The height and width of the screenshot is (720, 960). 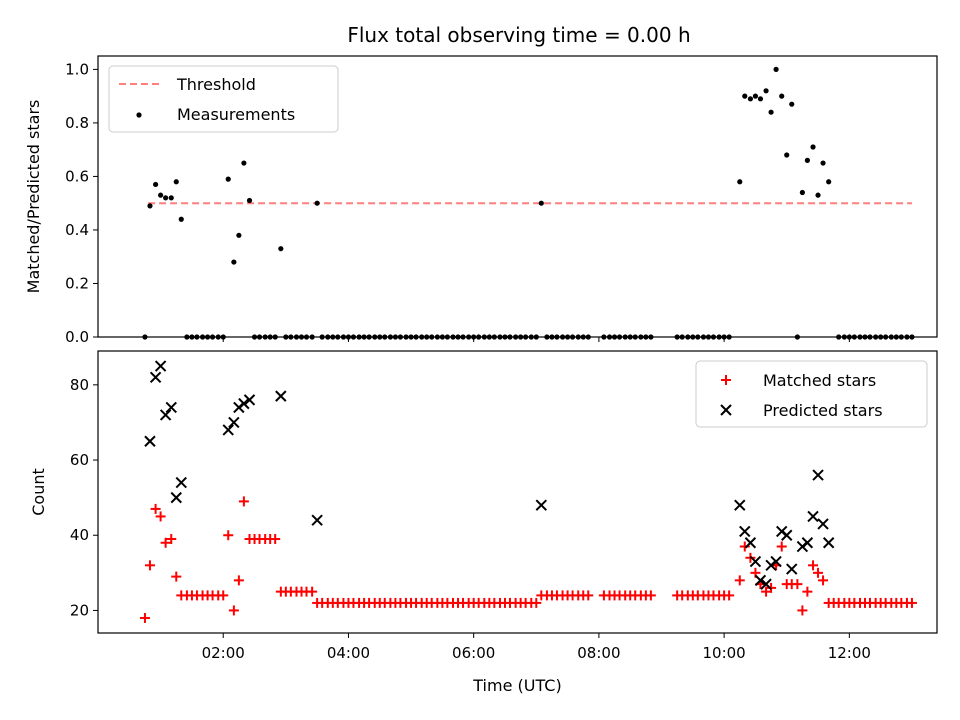 I want to click on y-tick-label: 0.2, so click(x=77, y=283).